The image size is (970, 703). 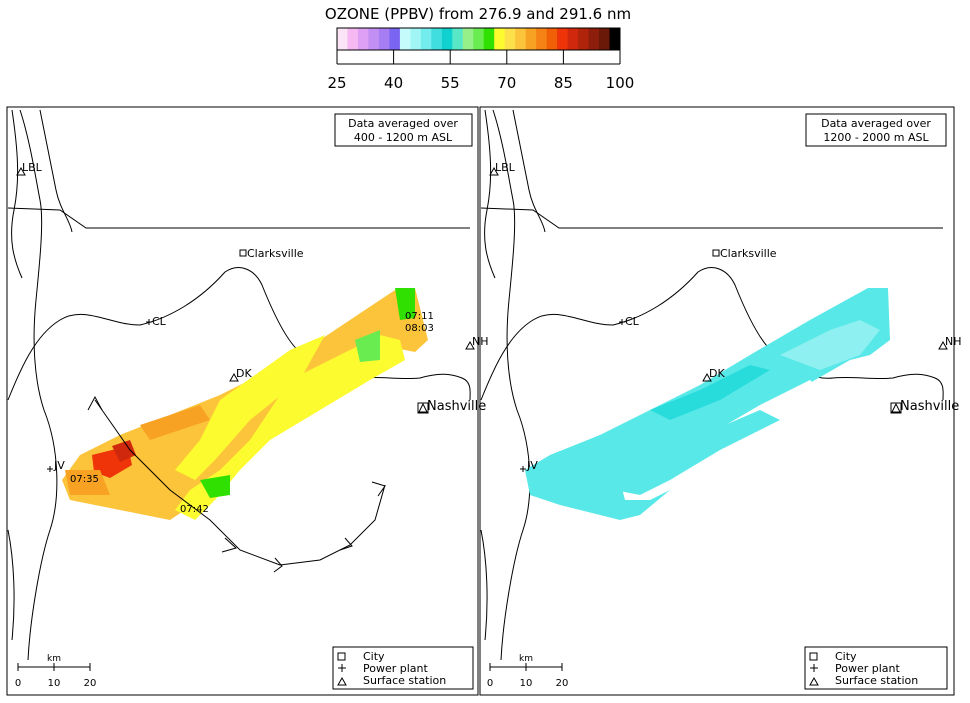 What do you see at coordinates (563, 83) in the screenshot?
I see `colorbar-tick-label: 85` at bounding box center [563, 83].